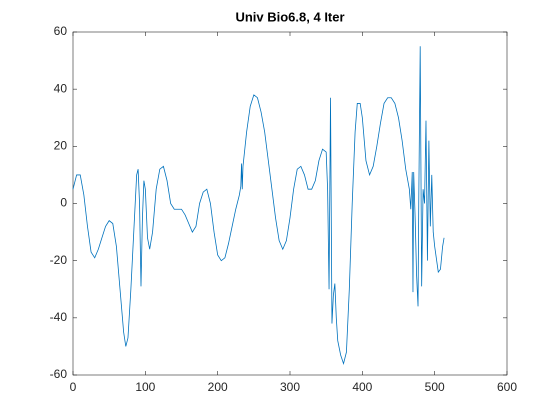 The height and width of the screenshot is (420, 560). What do you see at coordinates (73, 387) in the screenshot?
I see `x-tick-label: 0` at bounding box center [73, 387].